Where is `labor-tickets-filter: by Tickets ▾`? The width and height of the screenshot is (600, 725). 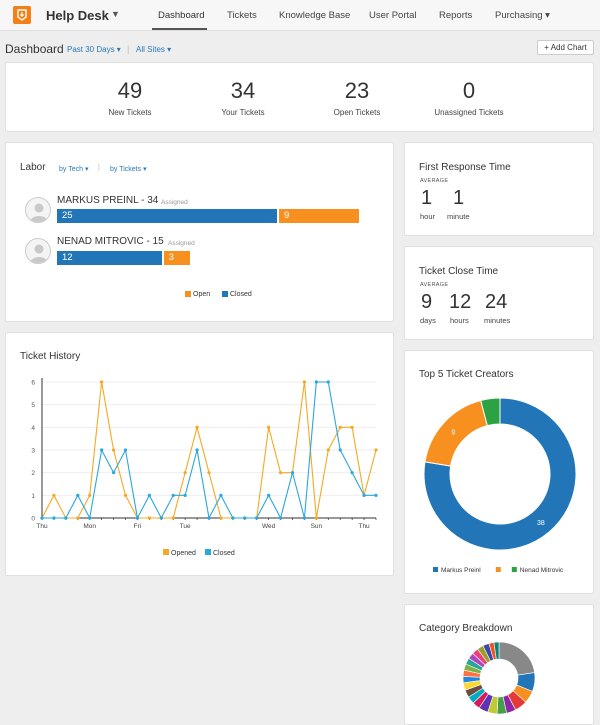 labor-tickets-filter: by Tickets ▾ is located at coordinates (128, 169).